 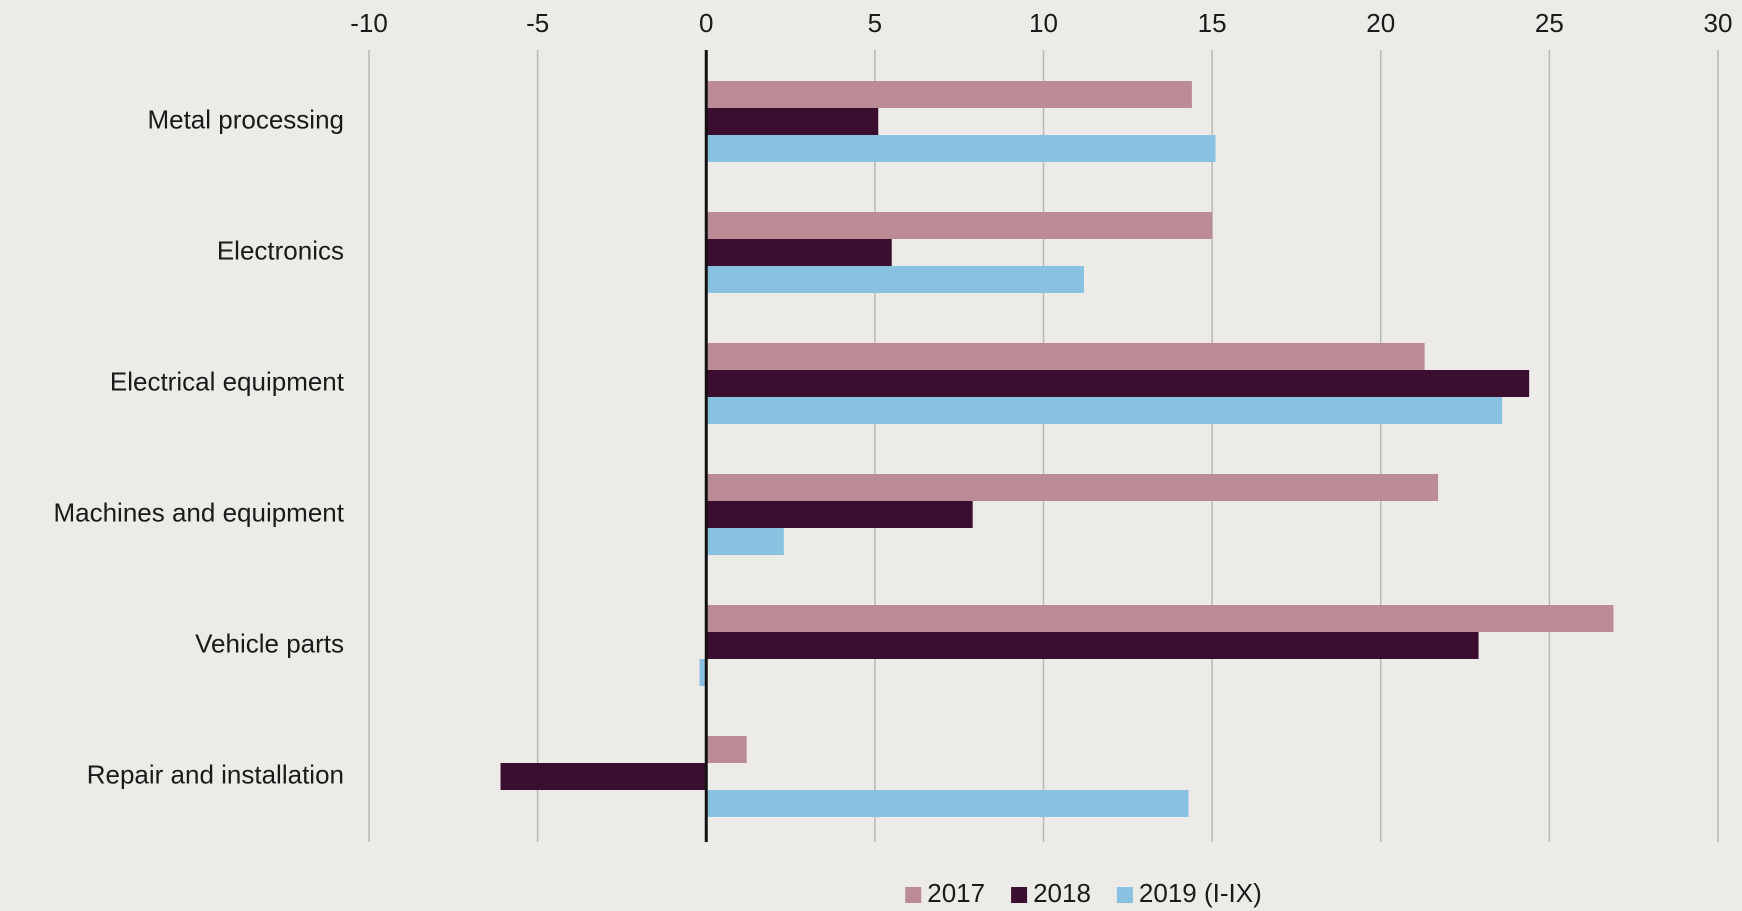 What do you see at coordinates (1549, 23) in the screenshot?
I see `x-tick-label: 25` at bounding box center [1549, 23].